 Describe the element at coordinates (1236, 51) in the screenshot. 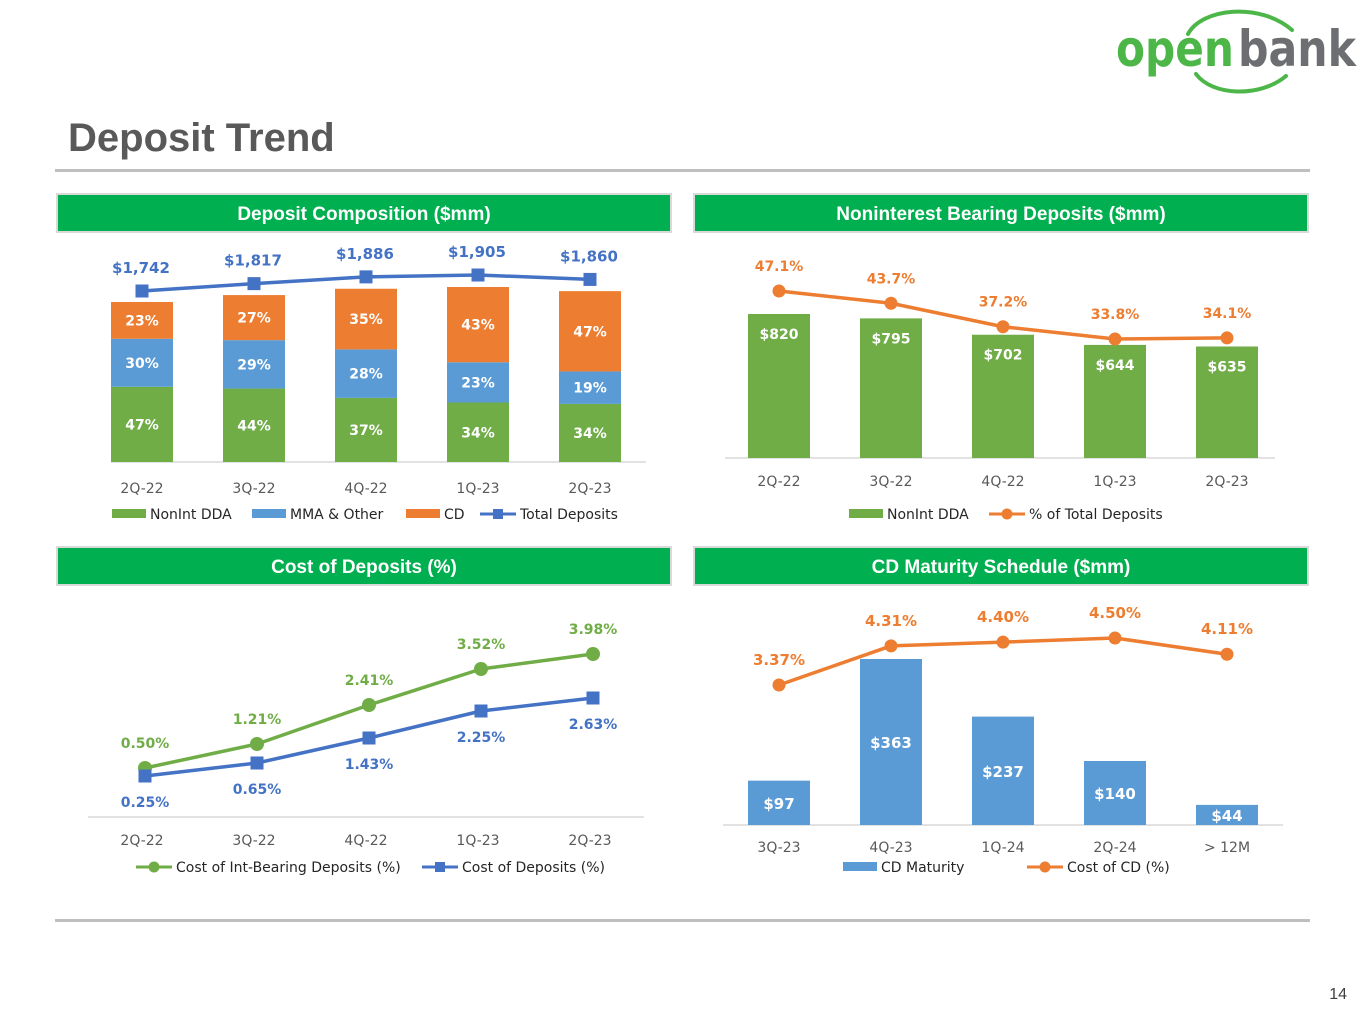

I see `openbank-logo: open bank` at that location.